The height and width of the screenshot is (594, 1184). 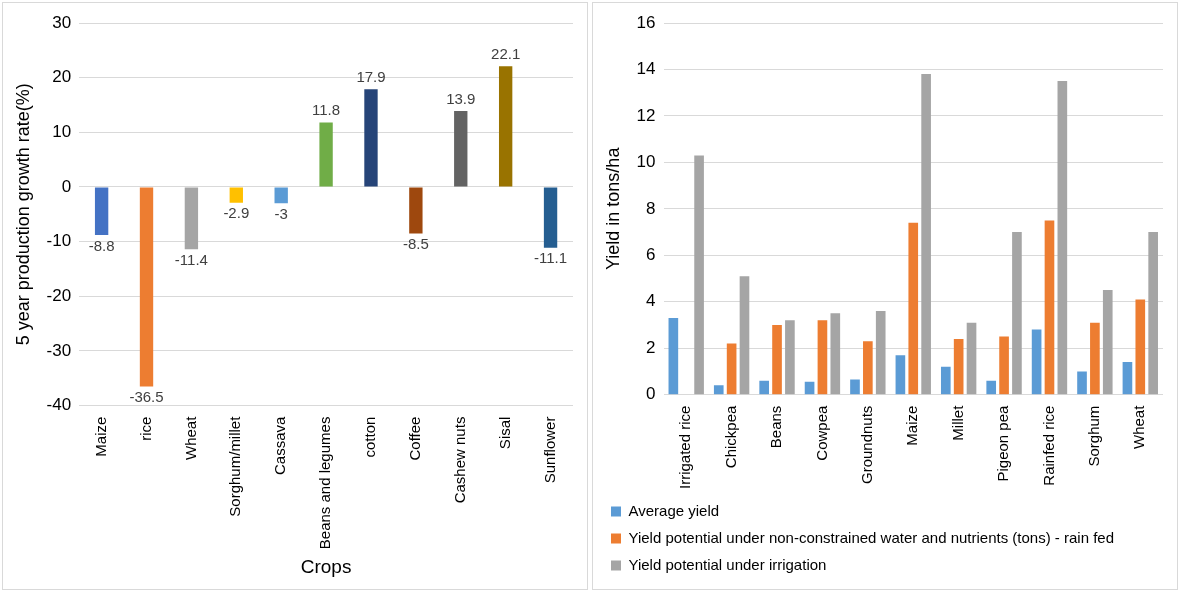 I want to click on y-tick-label: 14, so click(x=646, y=69).